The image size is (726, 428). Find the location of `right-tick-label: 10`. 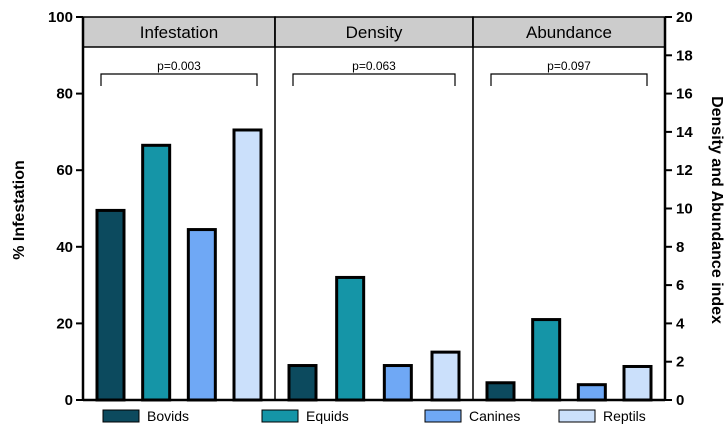

right-tick-label: 10 is located at coordinates (684, 209).